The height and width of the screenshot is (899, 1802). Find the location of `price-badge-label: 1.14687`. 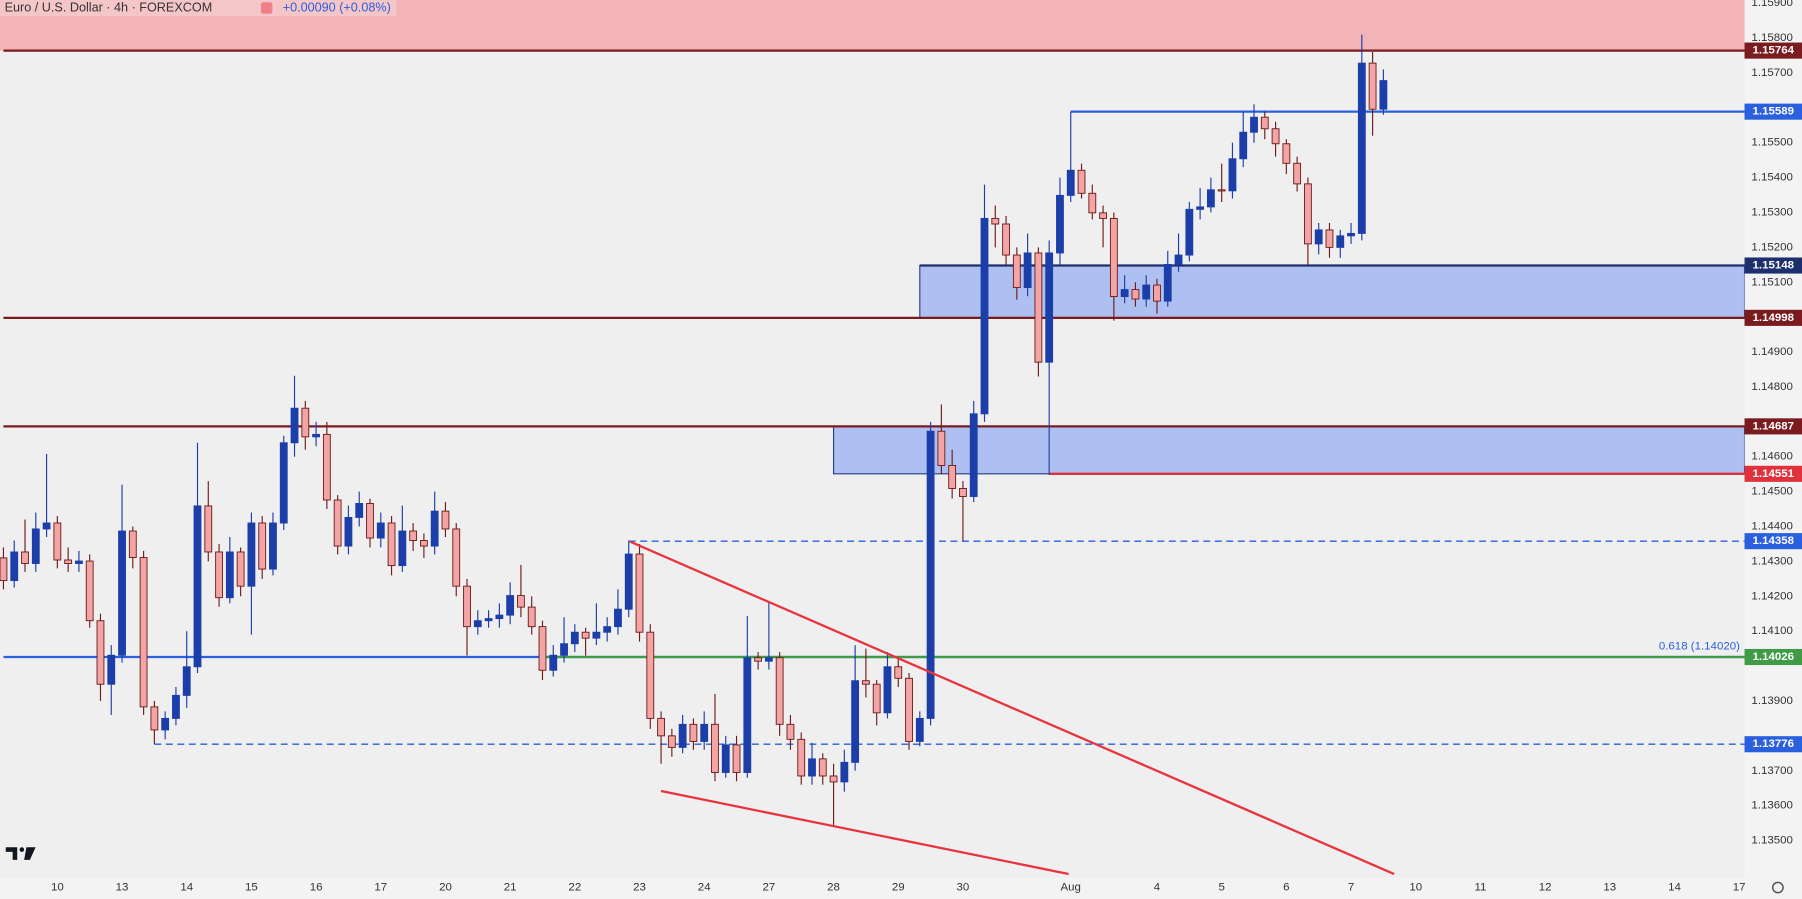

price-badge-label: 1.14687 is located at coordinates (1774, 426).